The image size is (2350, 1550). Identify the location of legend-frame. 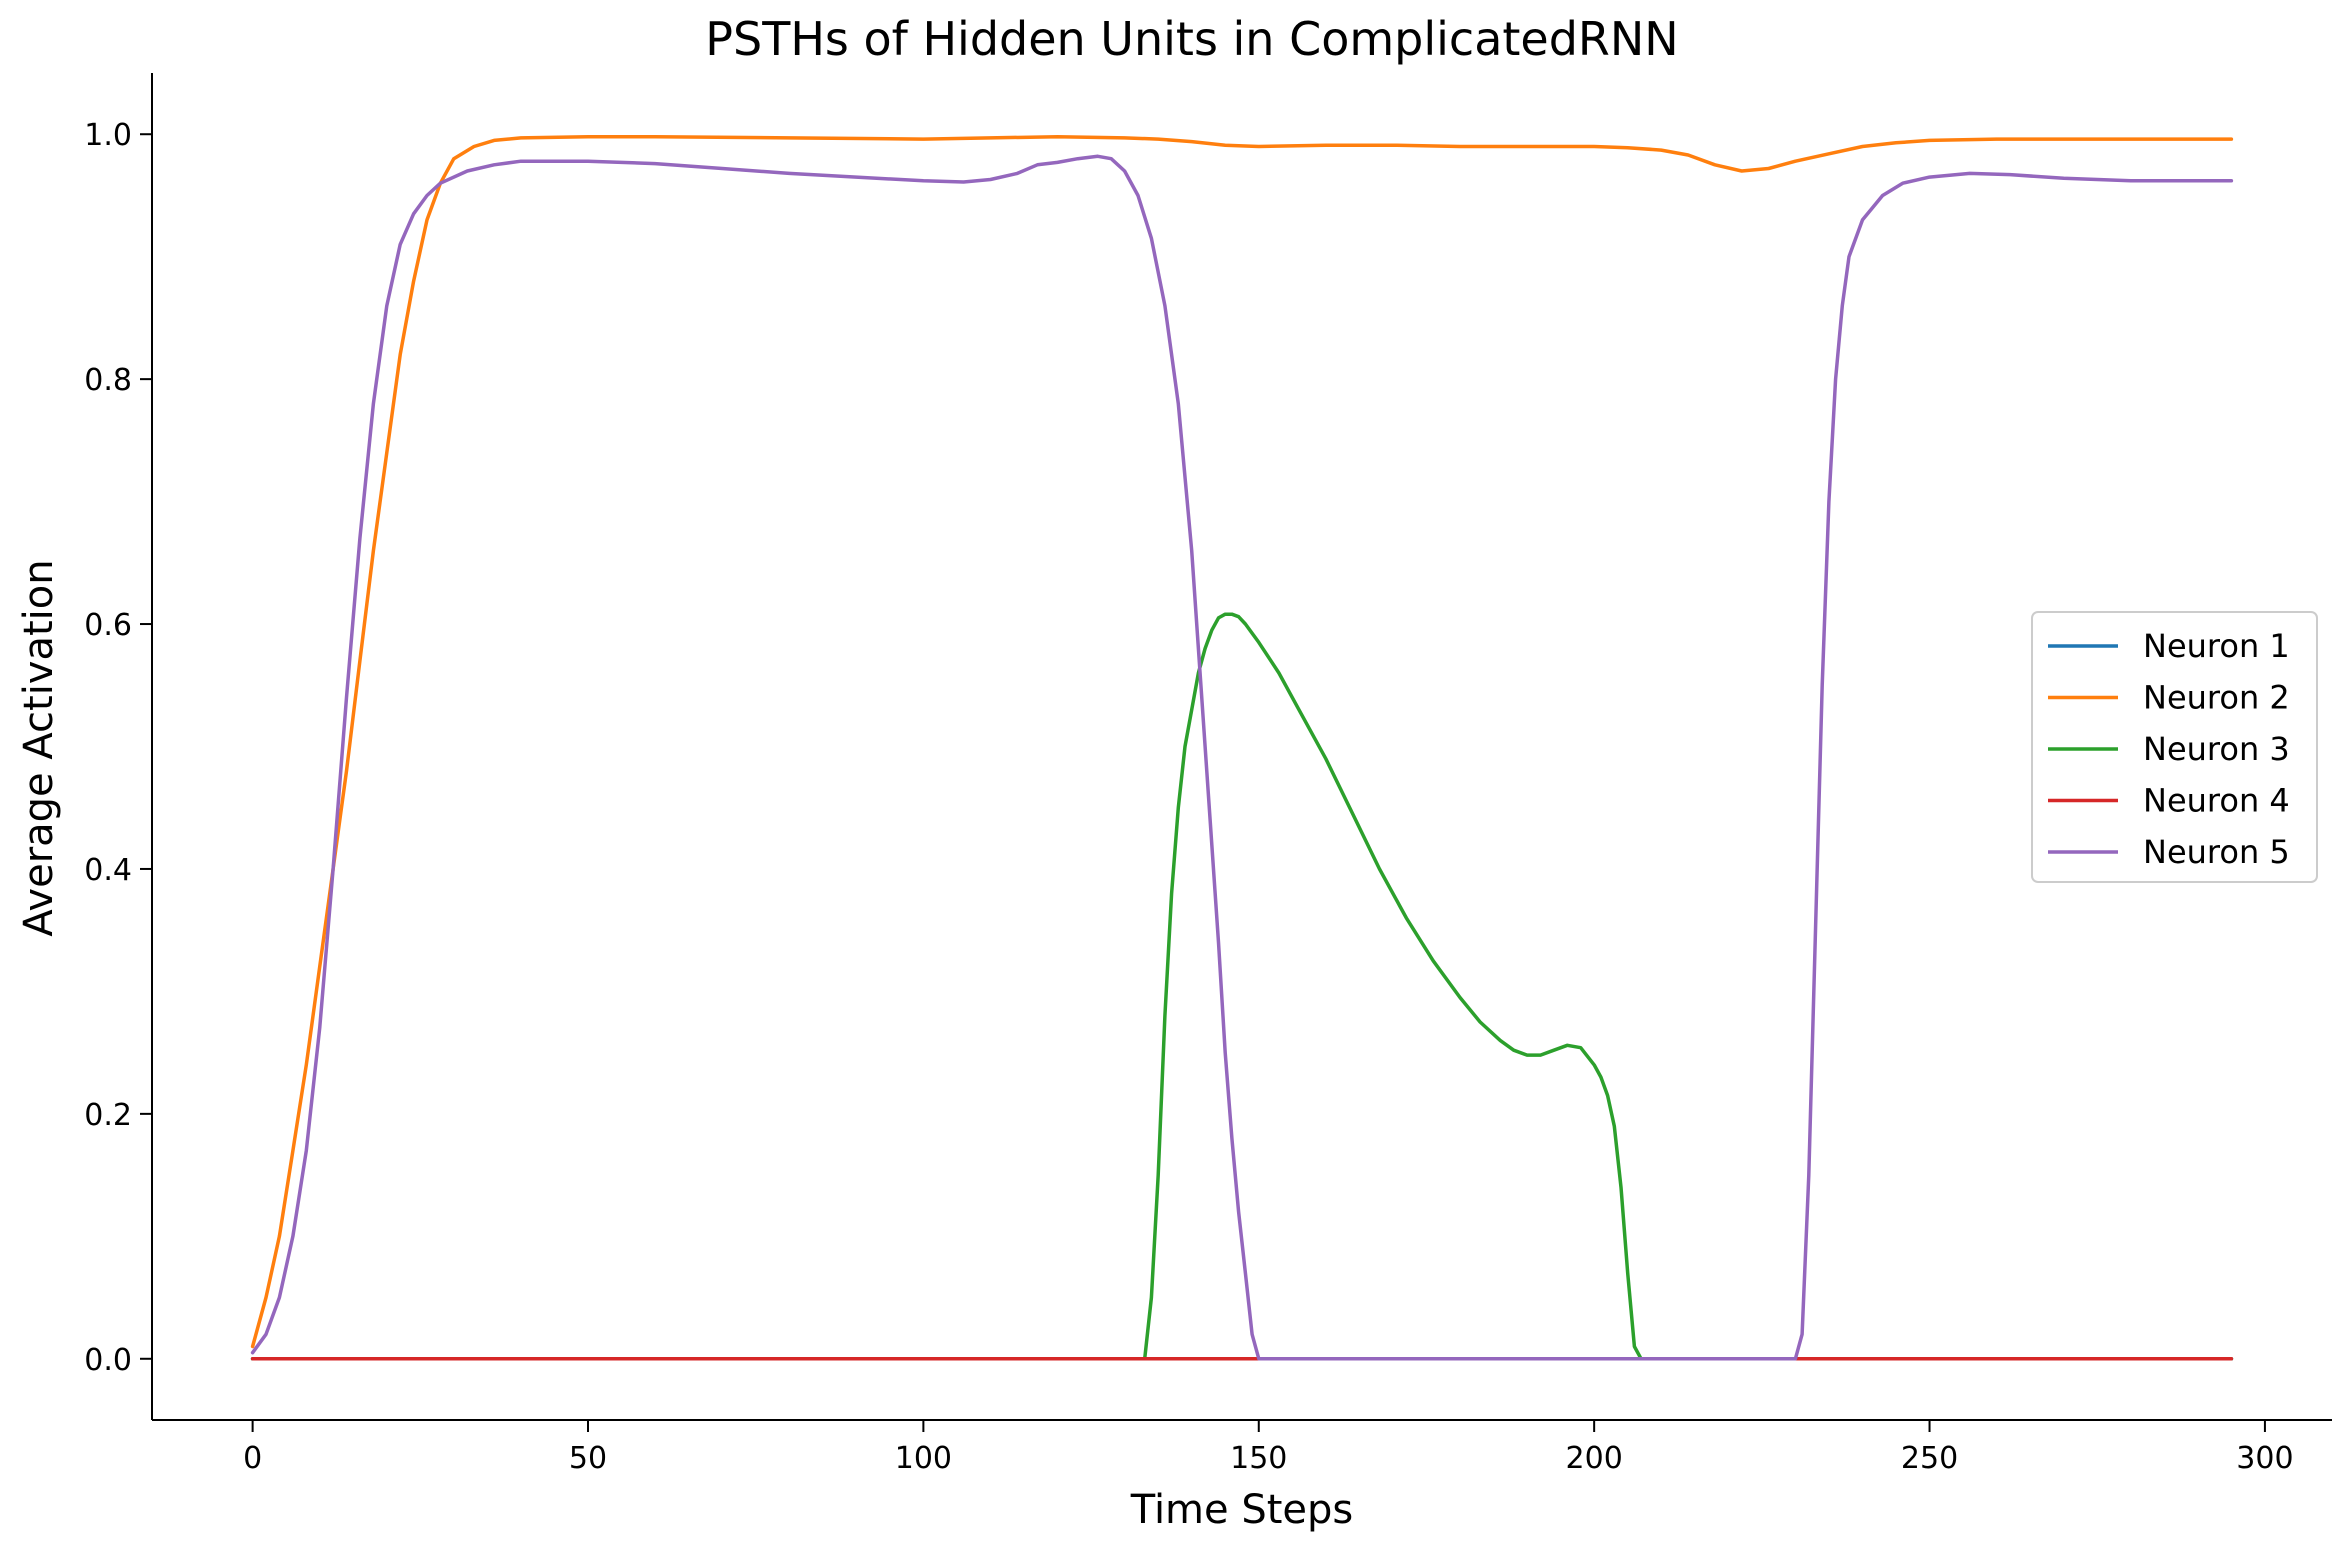
(2174, 747).